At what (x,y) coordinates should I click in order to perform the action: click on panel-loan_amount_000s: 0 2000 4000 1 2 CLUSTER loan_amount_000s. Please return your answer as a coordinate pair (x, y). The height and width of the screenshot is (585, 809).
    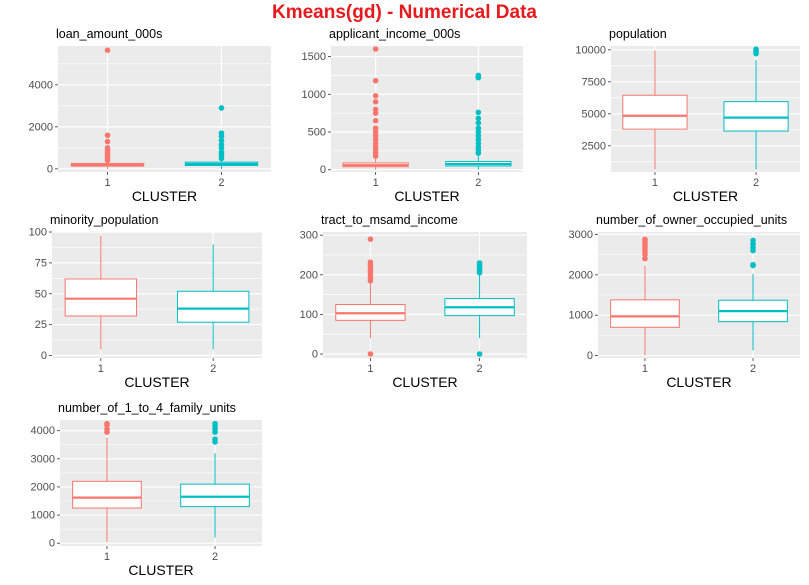
    Looking at the image, I should click on (150, 115).